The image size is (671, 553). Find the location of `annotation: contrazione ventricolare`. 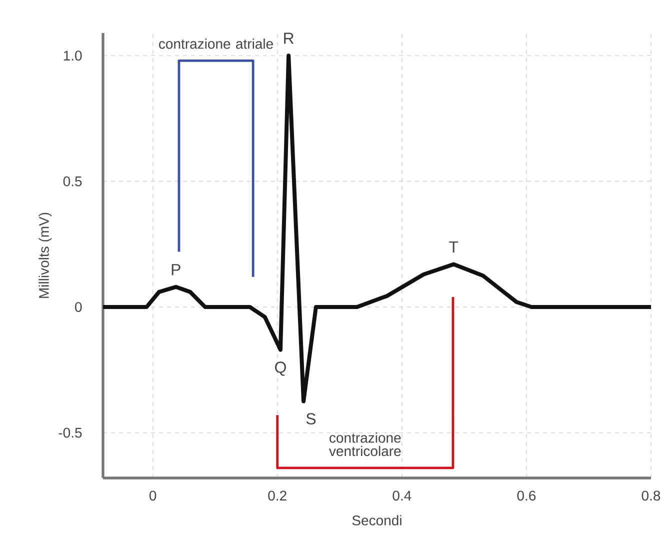

annotation: contrazione ventricolare is located at coordinates (365, 444).